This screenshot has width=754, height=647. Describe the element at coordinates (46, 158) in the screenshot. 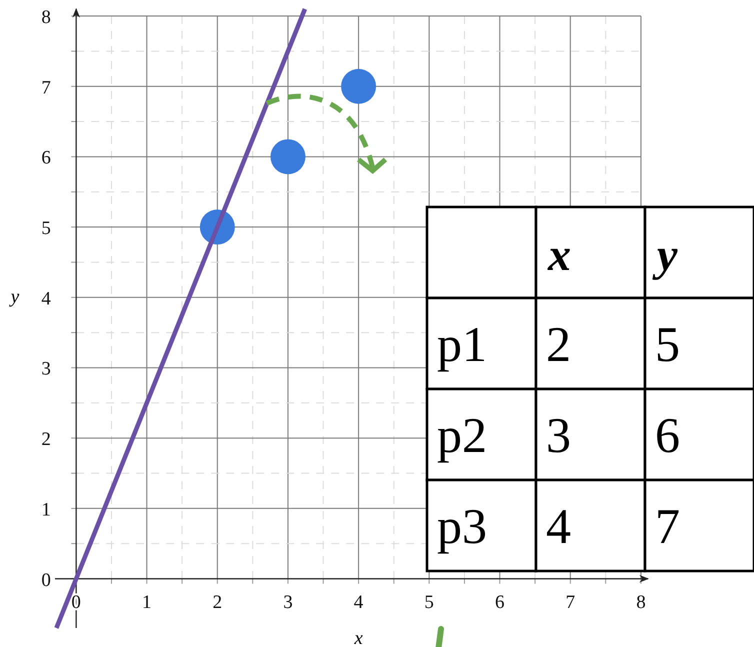

I see `y-tick-label: 6` at that location.